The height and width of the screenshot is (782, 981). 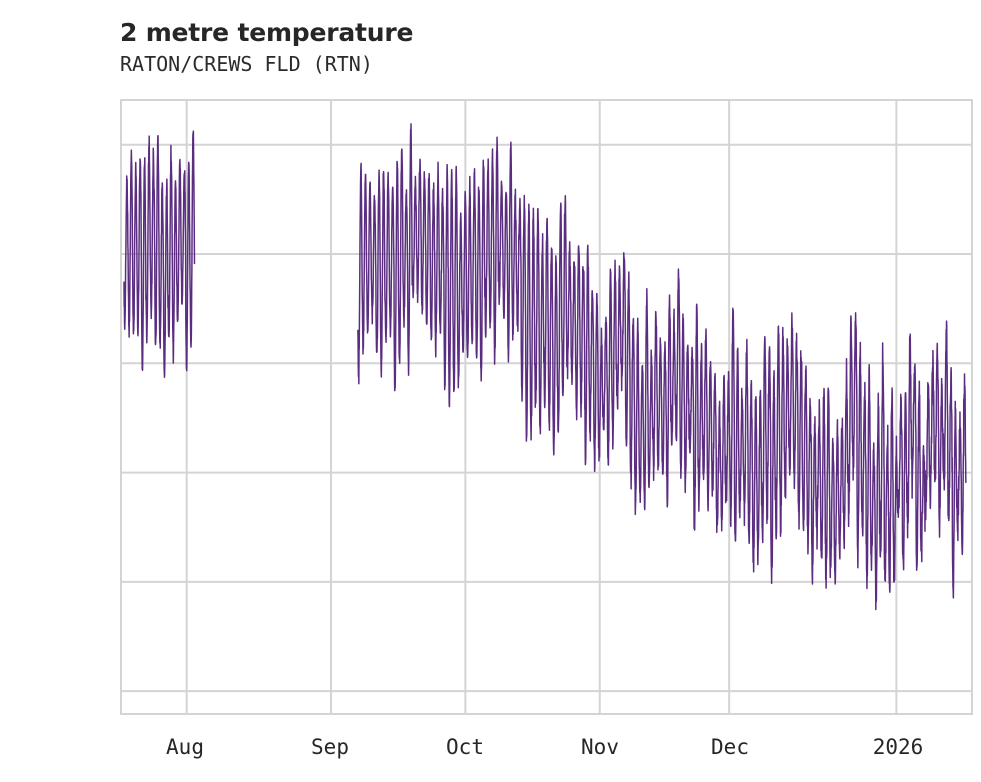 What do you see at coordinates (898, 747) in the screenshot?
I see `x-tick-label: 2026` at bounding box center [898, 747].